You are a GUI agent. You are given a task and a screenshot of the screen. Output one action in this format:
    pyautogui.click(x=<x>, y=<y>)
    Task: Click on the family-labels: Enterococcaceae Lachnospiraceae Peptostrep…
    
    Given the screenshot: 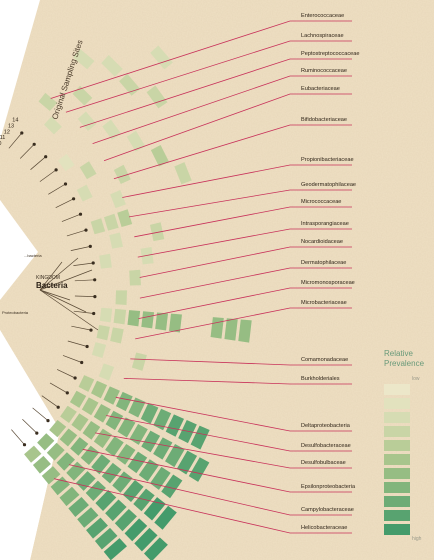 What is the action you would take?
    pyautogui.click(x=330, y=272)
    